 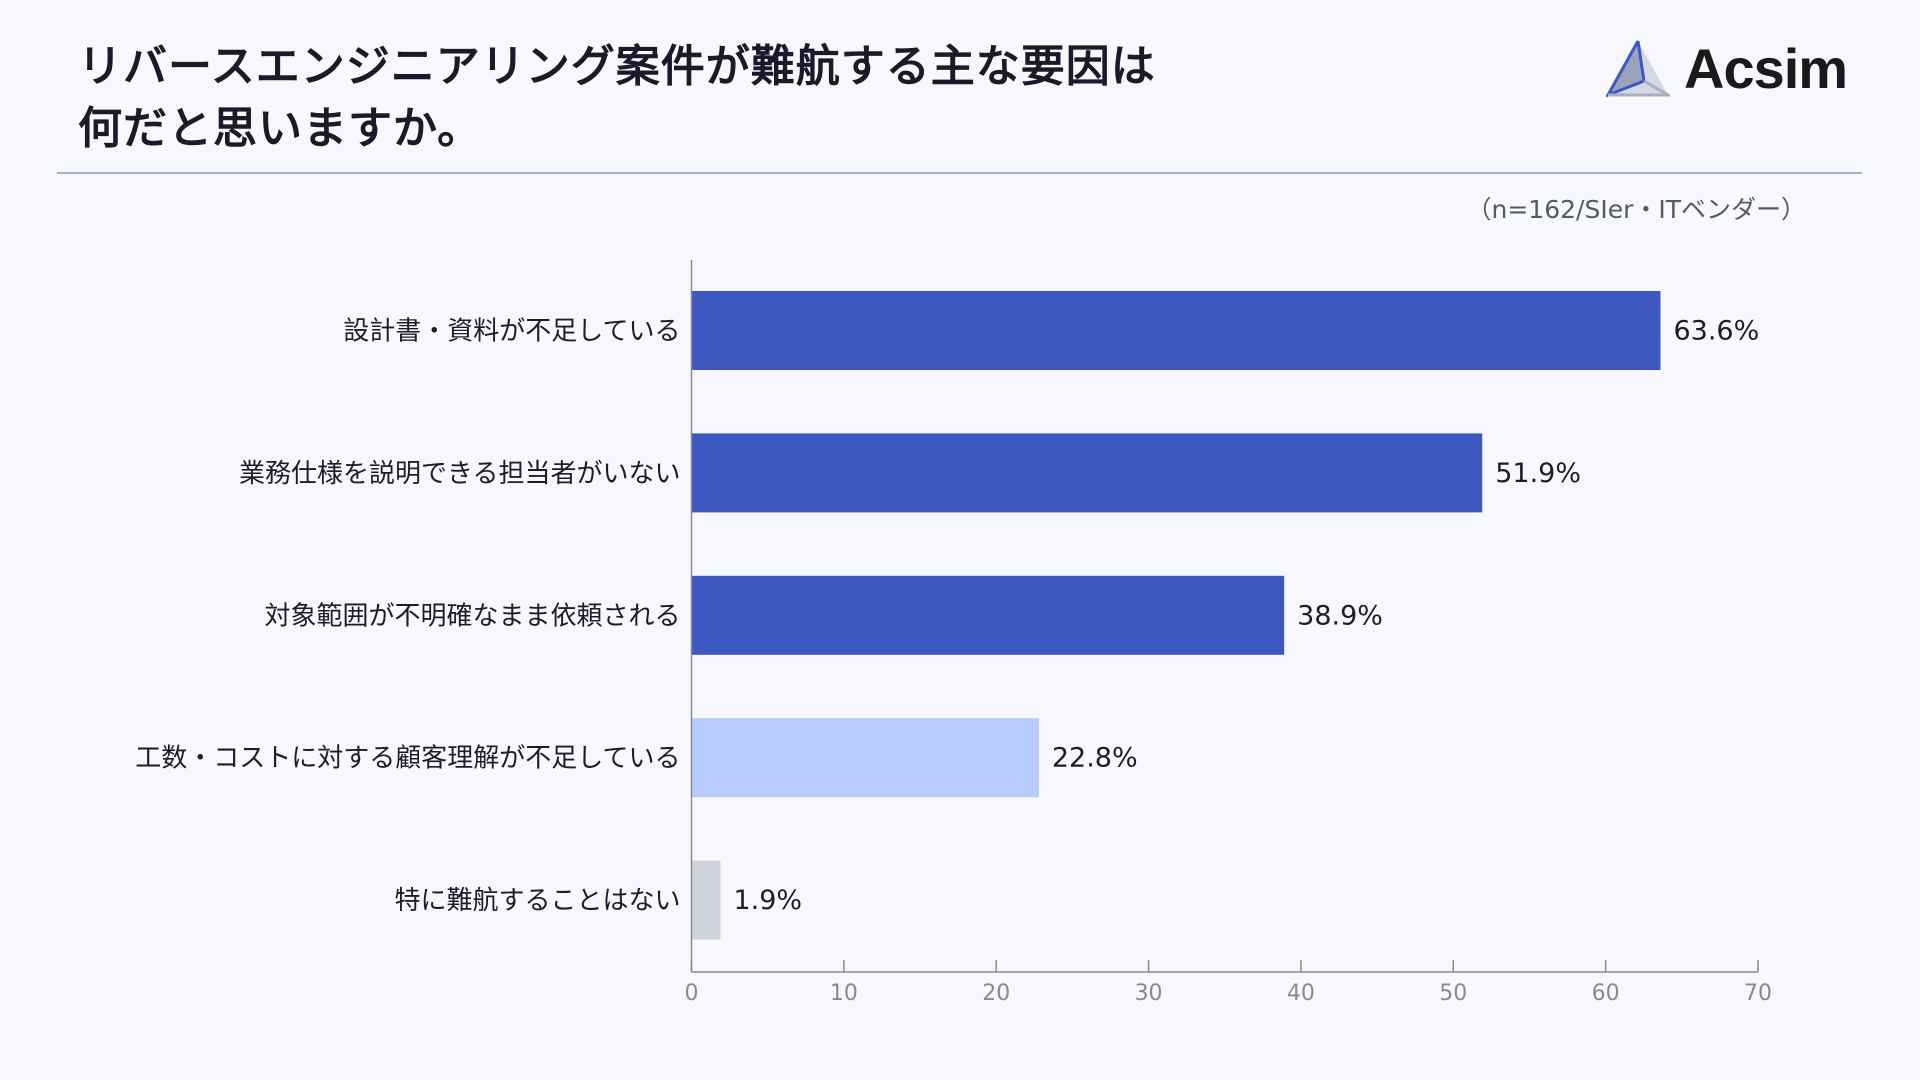 I want to click on title-line-2: 何だと思いますか。, so click(x=280, y=128).